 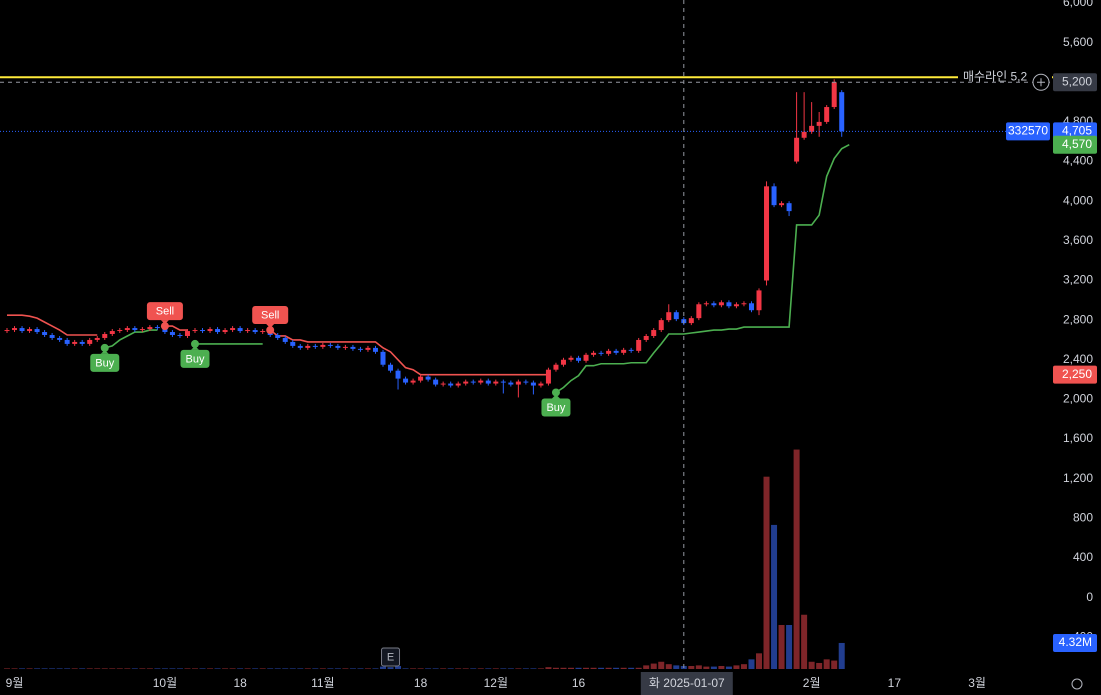 I want to click on x-tick-label: 2월, so click(x=812, y=683).